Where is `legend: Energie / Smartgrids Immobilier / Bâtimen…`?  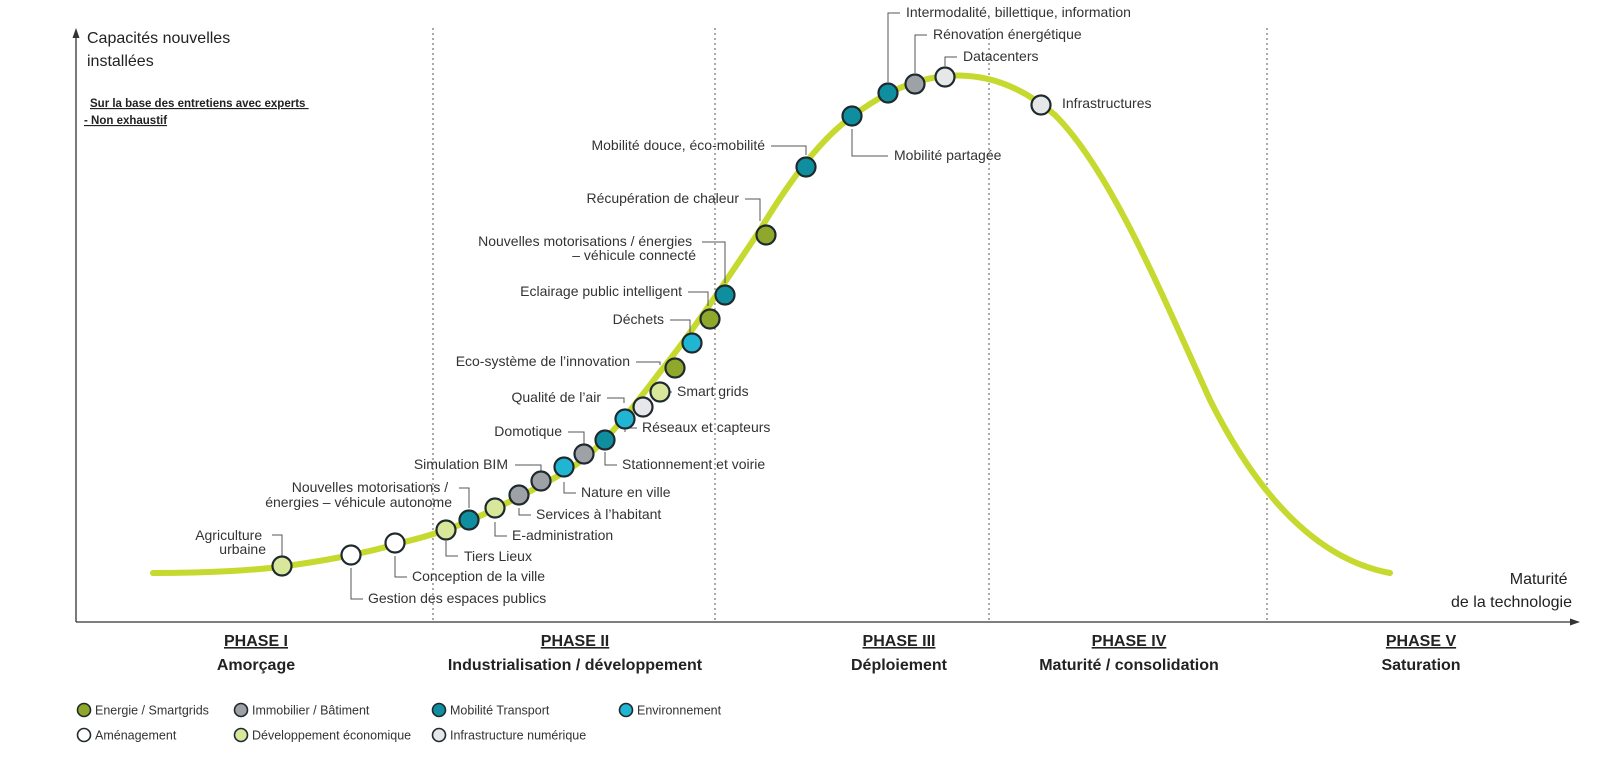 legend: Energie / Smartgrids Immobilier / Bâtimen… is located at coordinates (399, 722).